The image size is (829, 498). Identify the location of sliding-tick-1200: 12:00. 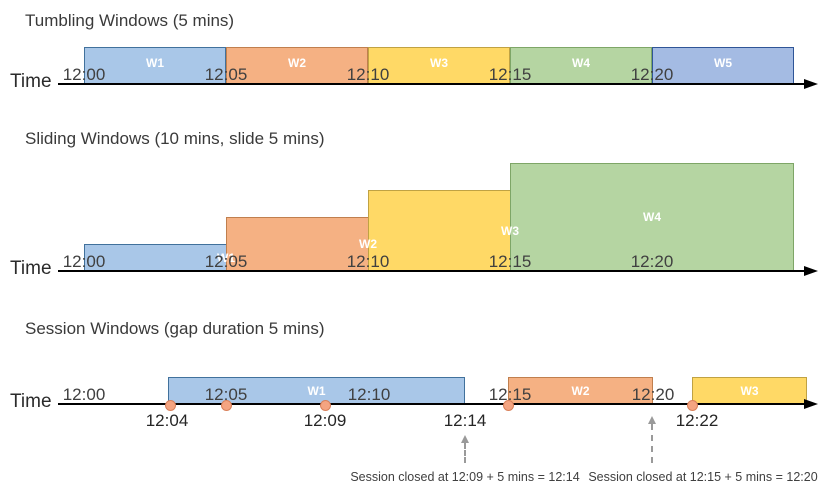
(84, 261).